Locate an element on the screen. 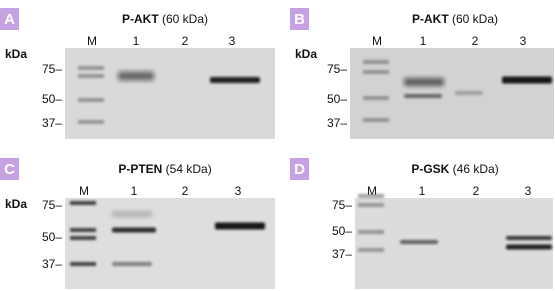 This screenshot has height=291, width=555. panel-letter: D is located at coordinates (299, 169).